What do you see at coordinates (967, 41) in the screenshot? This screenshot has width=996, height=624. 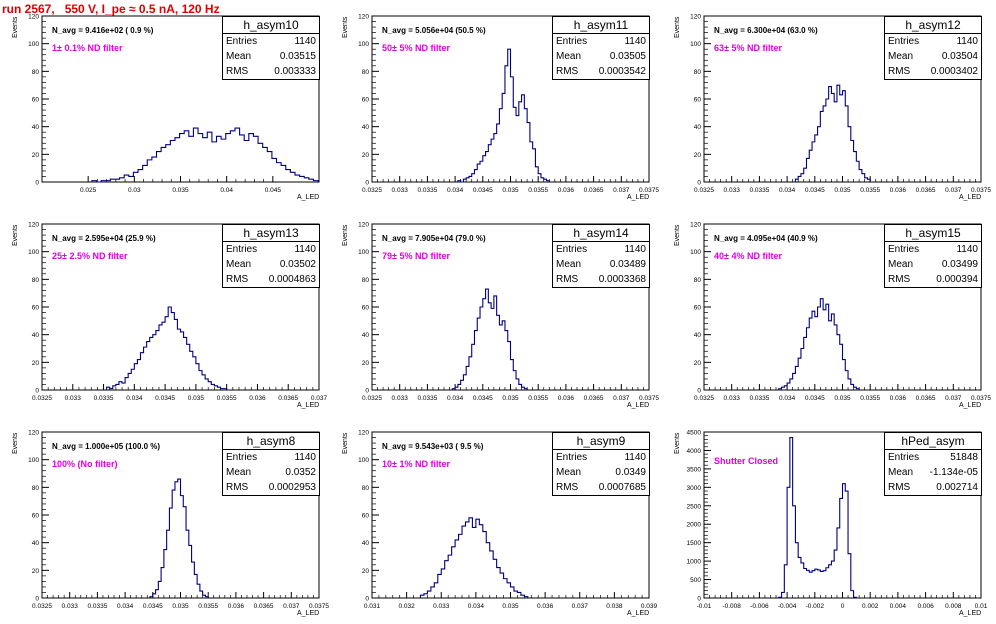 I see `stat-value: 1140` at bounding box center [967, 41].